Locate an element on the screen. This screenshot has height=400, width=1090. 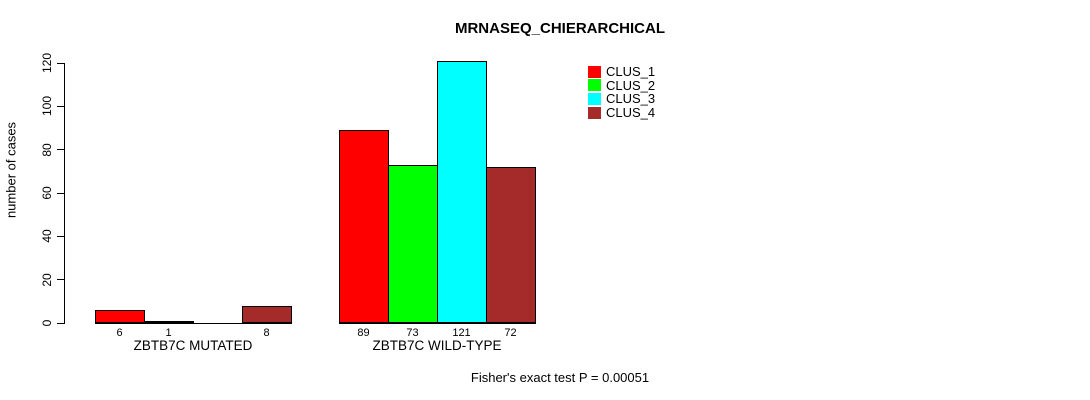
x-category-label: ZBTB7C MUTATED is located at coordinates (193, 345).